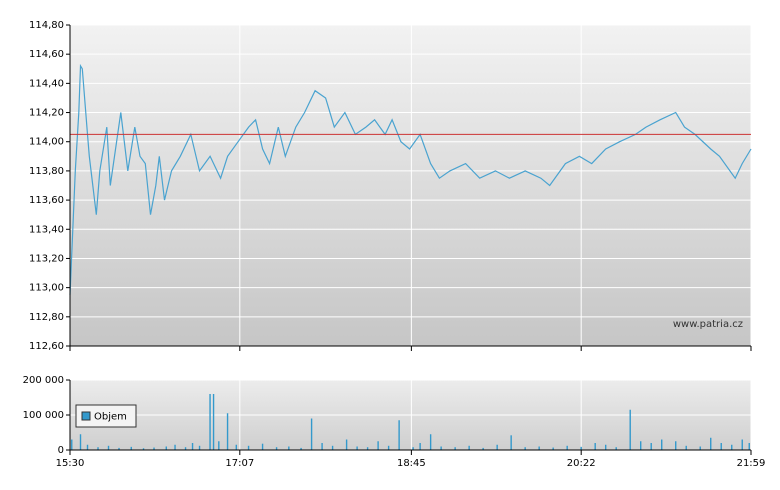  Describe the element at coordinates (70, 463) in the screenshot. I see `x-tick-label: 15:30` at that location.